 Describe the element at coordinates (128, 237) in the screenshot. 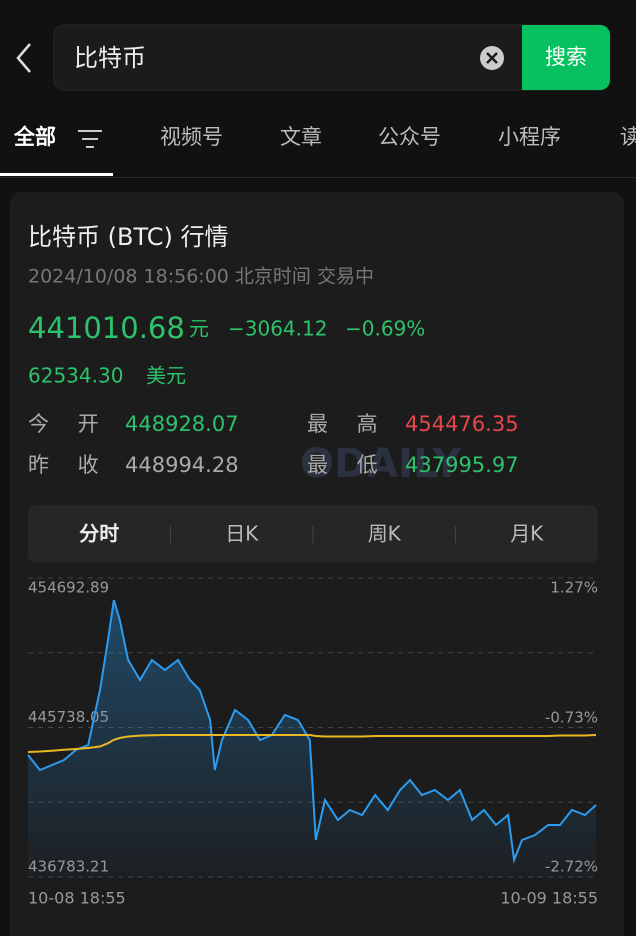

I see `card-title: 比特币 (BTC) 行情` at that location.